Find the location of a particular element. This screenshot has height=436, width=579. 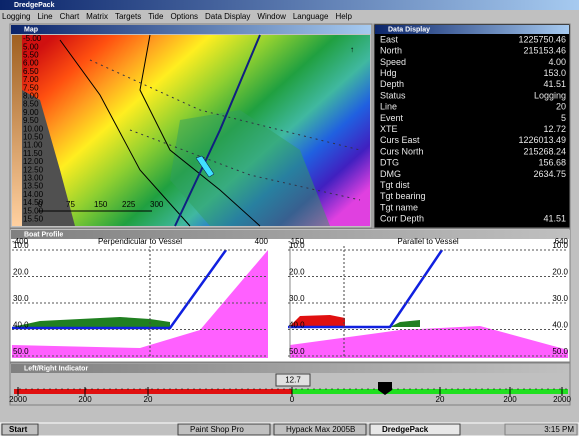

data-display-title: Data Display is located at coordinates (409, 29).